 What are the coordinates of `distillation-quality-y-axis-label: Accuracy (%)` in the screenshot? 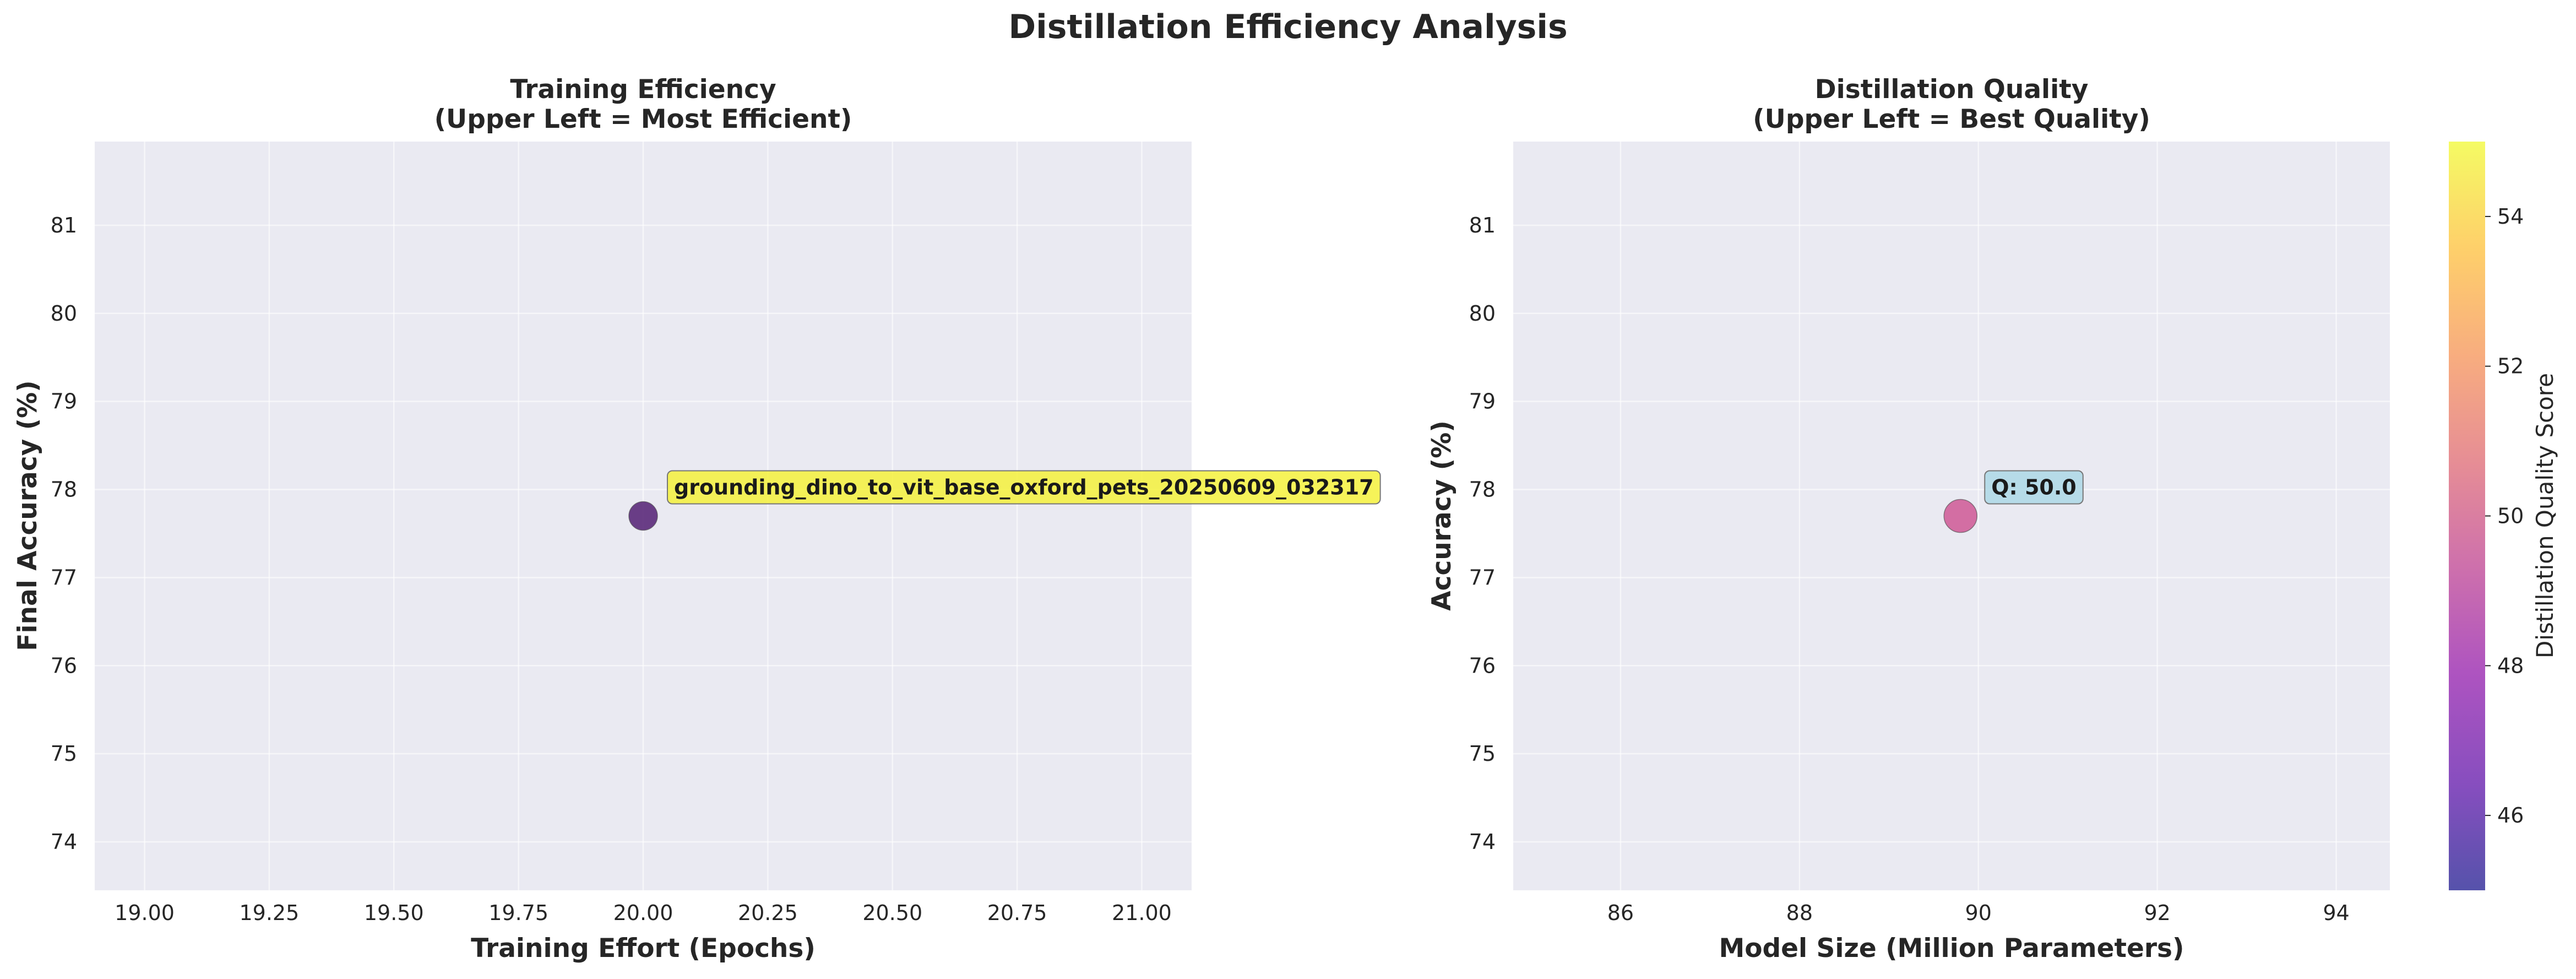 It's located at (1442, 515).